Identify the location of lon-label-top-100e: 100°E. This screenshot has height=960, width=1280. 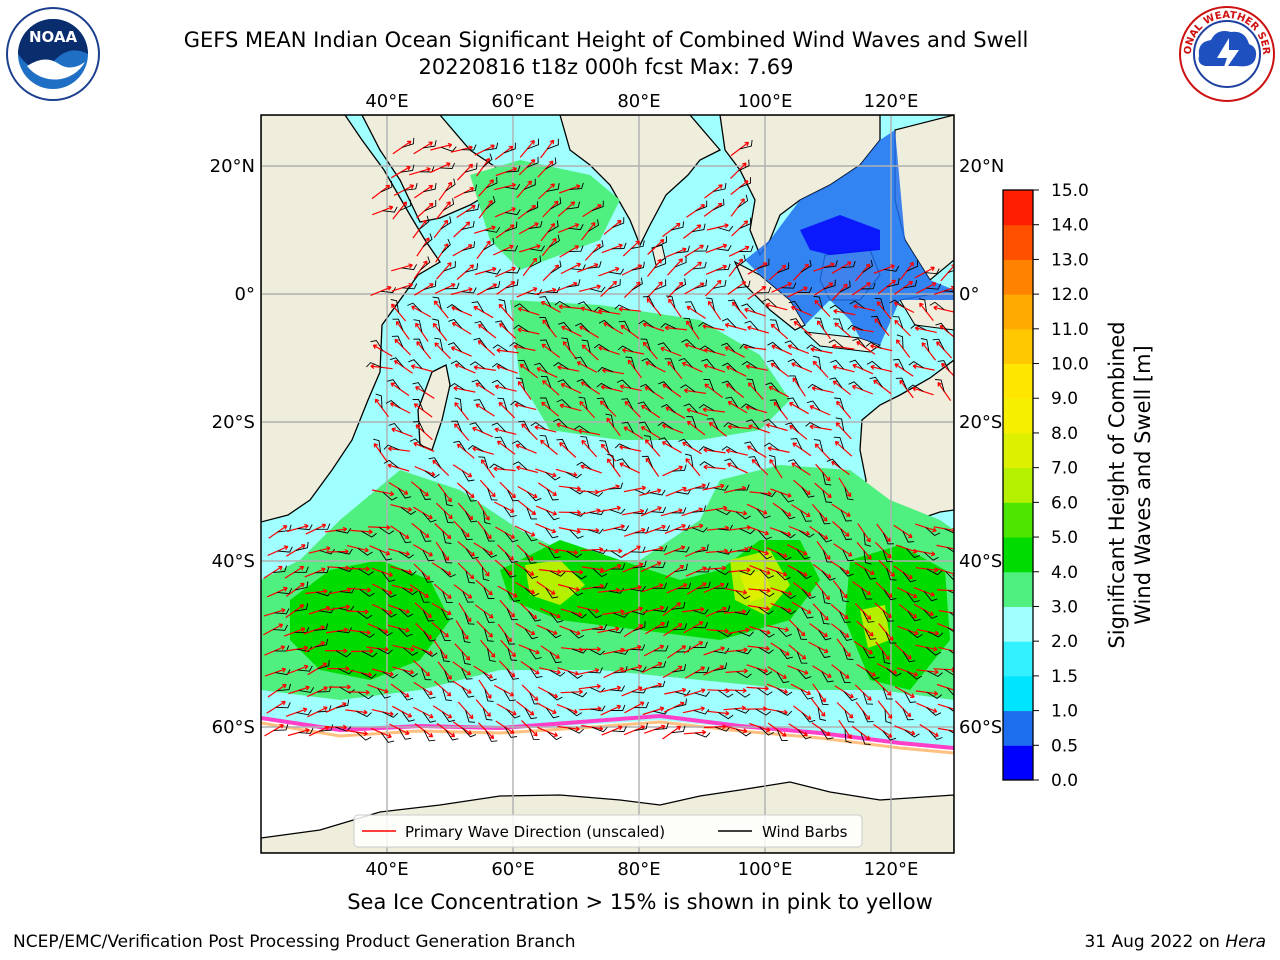
(765, 101).